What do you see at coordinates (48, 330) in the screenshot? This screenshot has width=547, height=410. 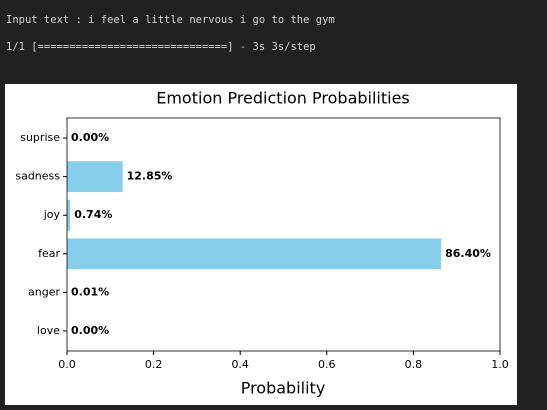 I see `y-tick-label: love` at bounding box center [48, 330].